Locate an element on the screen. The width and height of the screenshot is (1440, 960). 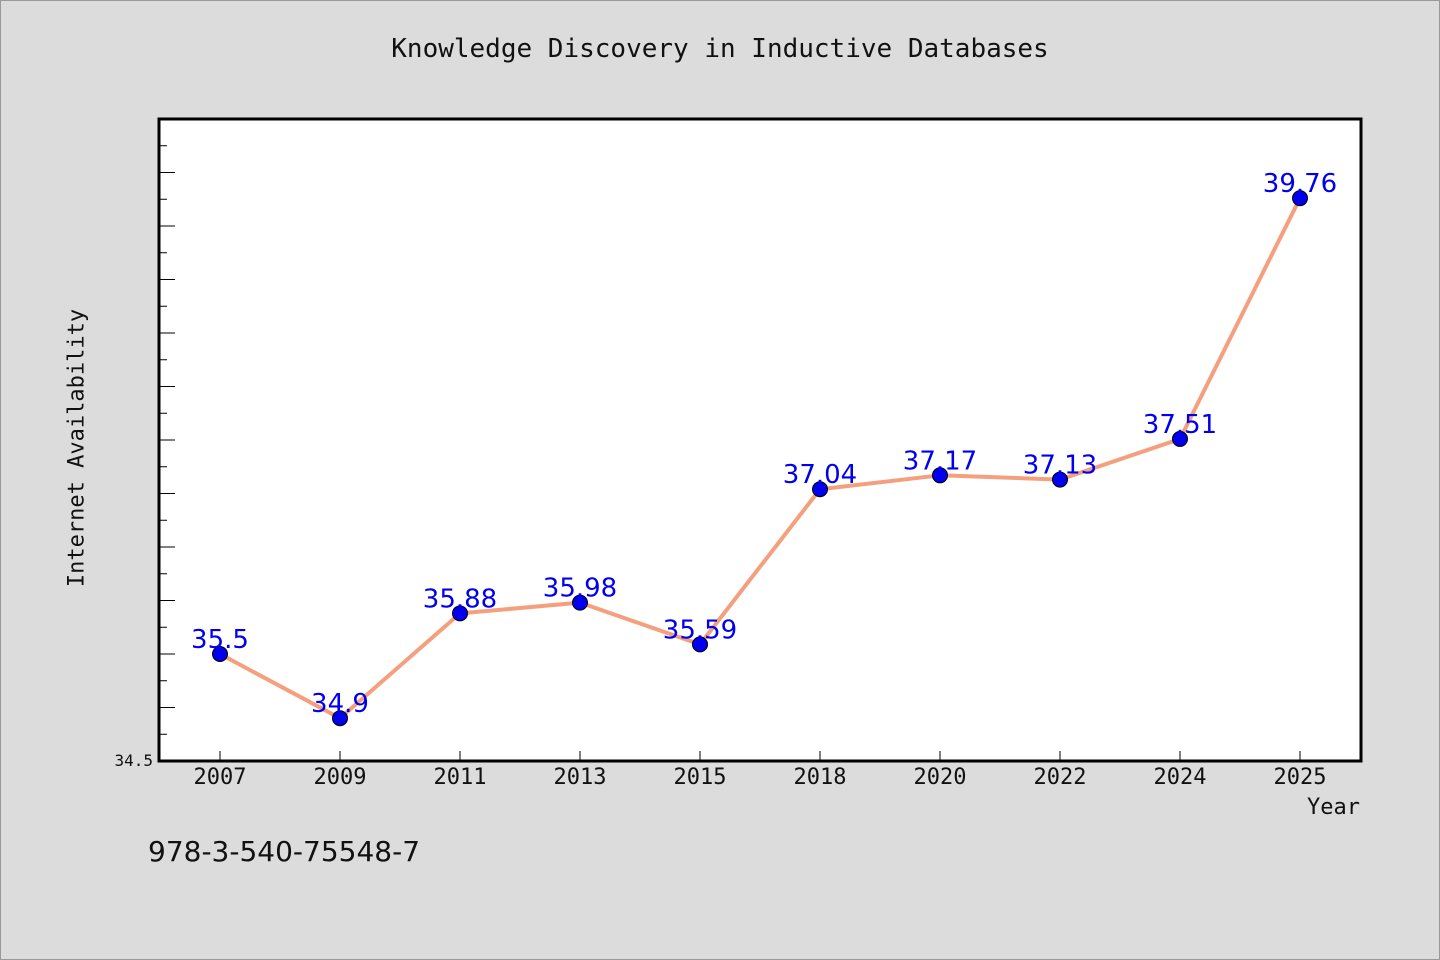
data-label: 35.98 is located at coordinates (580, 589).